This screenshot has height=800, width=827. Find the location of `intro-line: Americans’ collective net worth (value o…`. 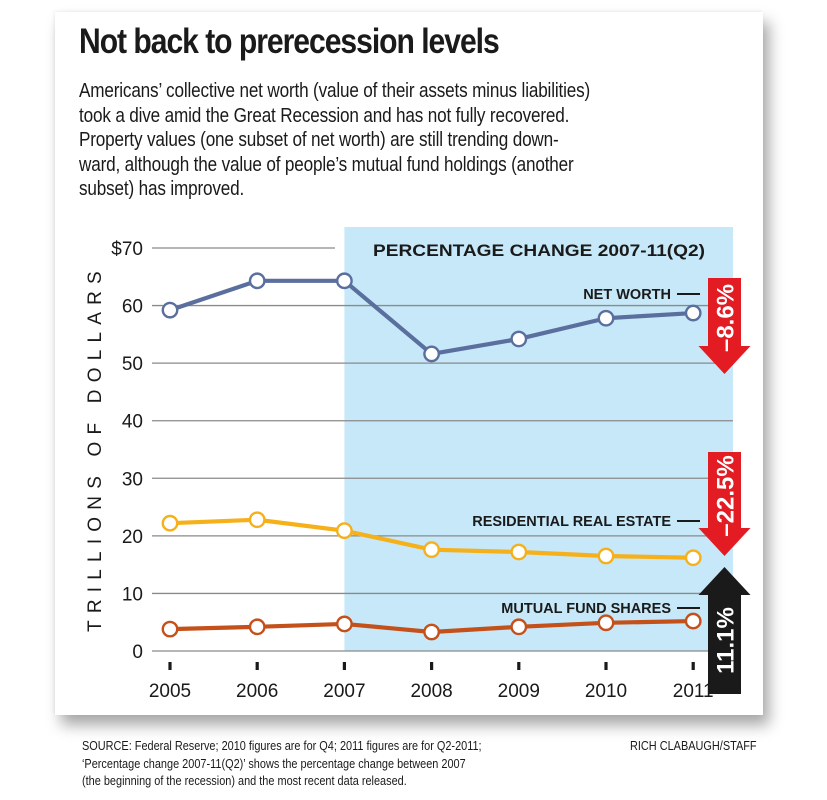

intro-line: Americans’ collective net worth (value o… is located at coordinates (335, 90).